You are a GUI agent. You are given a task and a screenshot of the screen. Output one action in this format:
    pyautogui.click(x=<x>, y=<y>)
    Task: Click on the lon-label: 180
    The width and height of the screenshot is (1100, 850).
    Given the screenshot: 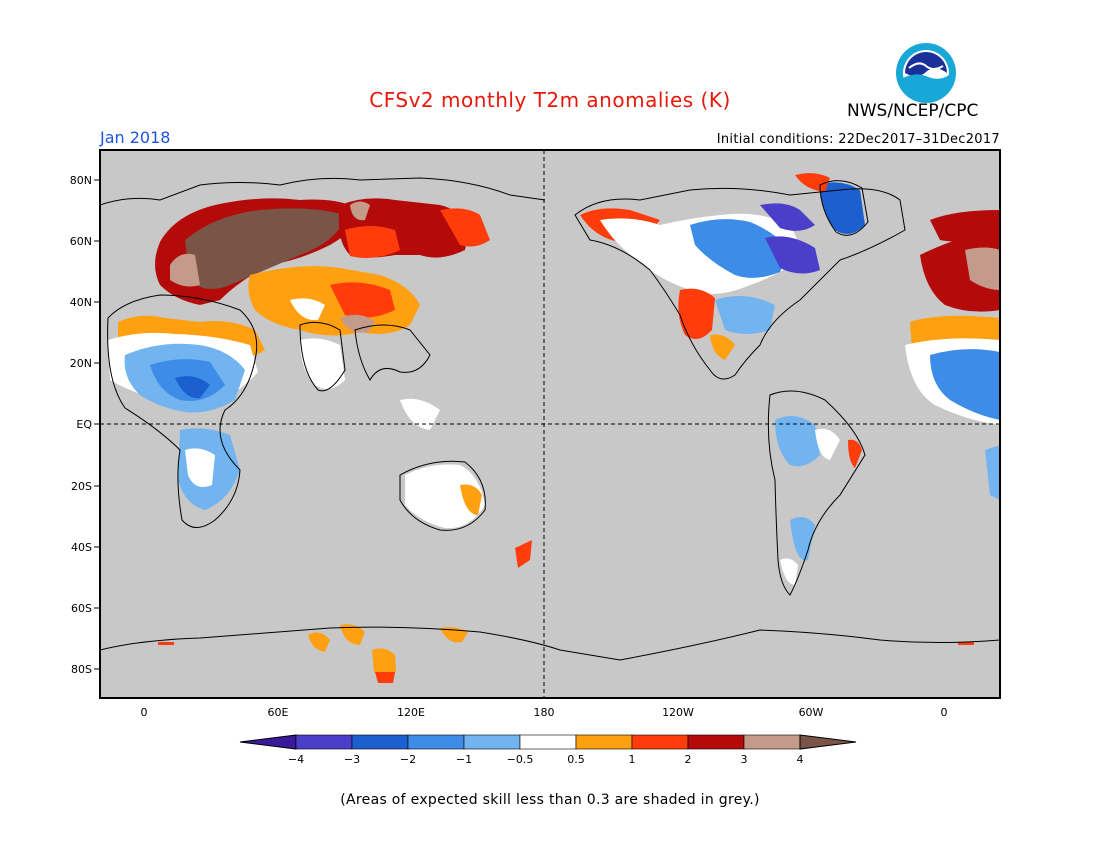 What is the action you would take?
    pyautogui.click(x=544, y=712)
    